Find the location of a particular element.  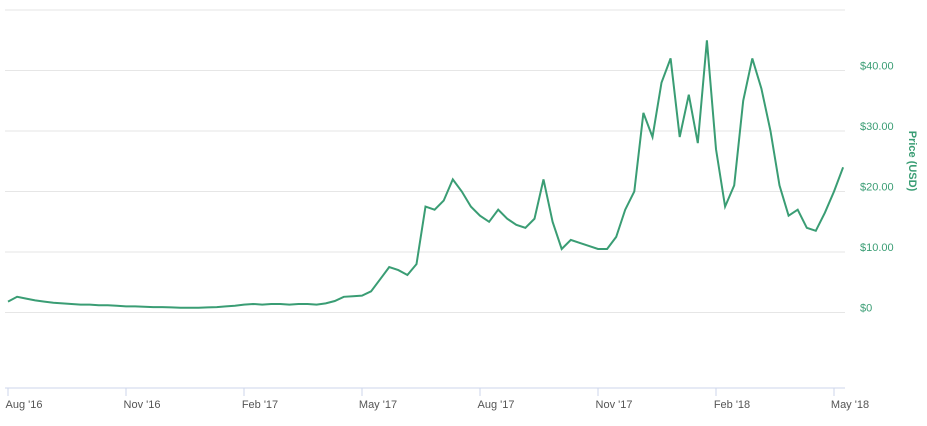

x-tick-label: Feb '17 is located at coordinates (260, 405).